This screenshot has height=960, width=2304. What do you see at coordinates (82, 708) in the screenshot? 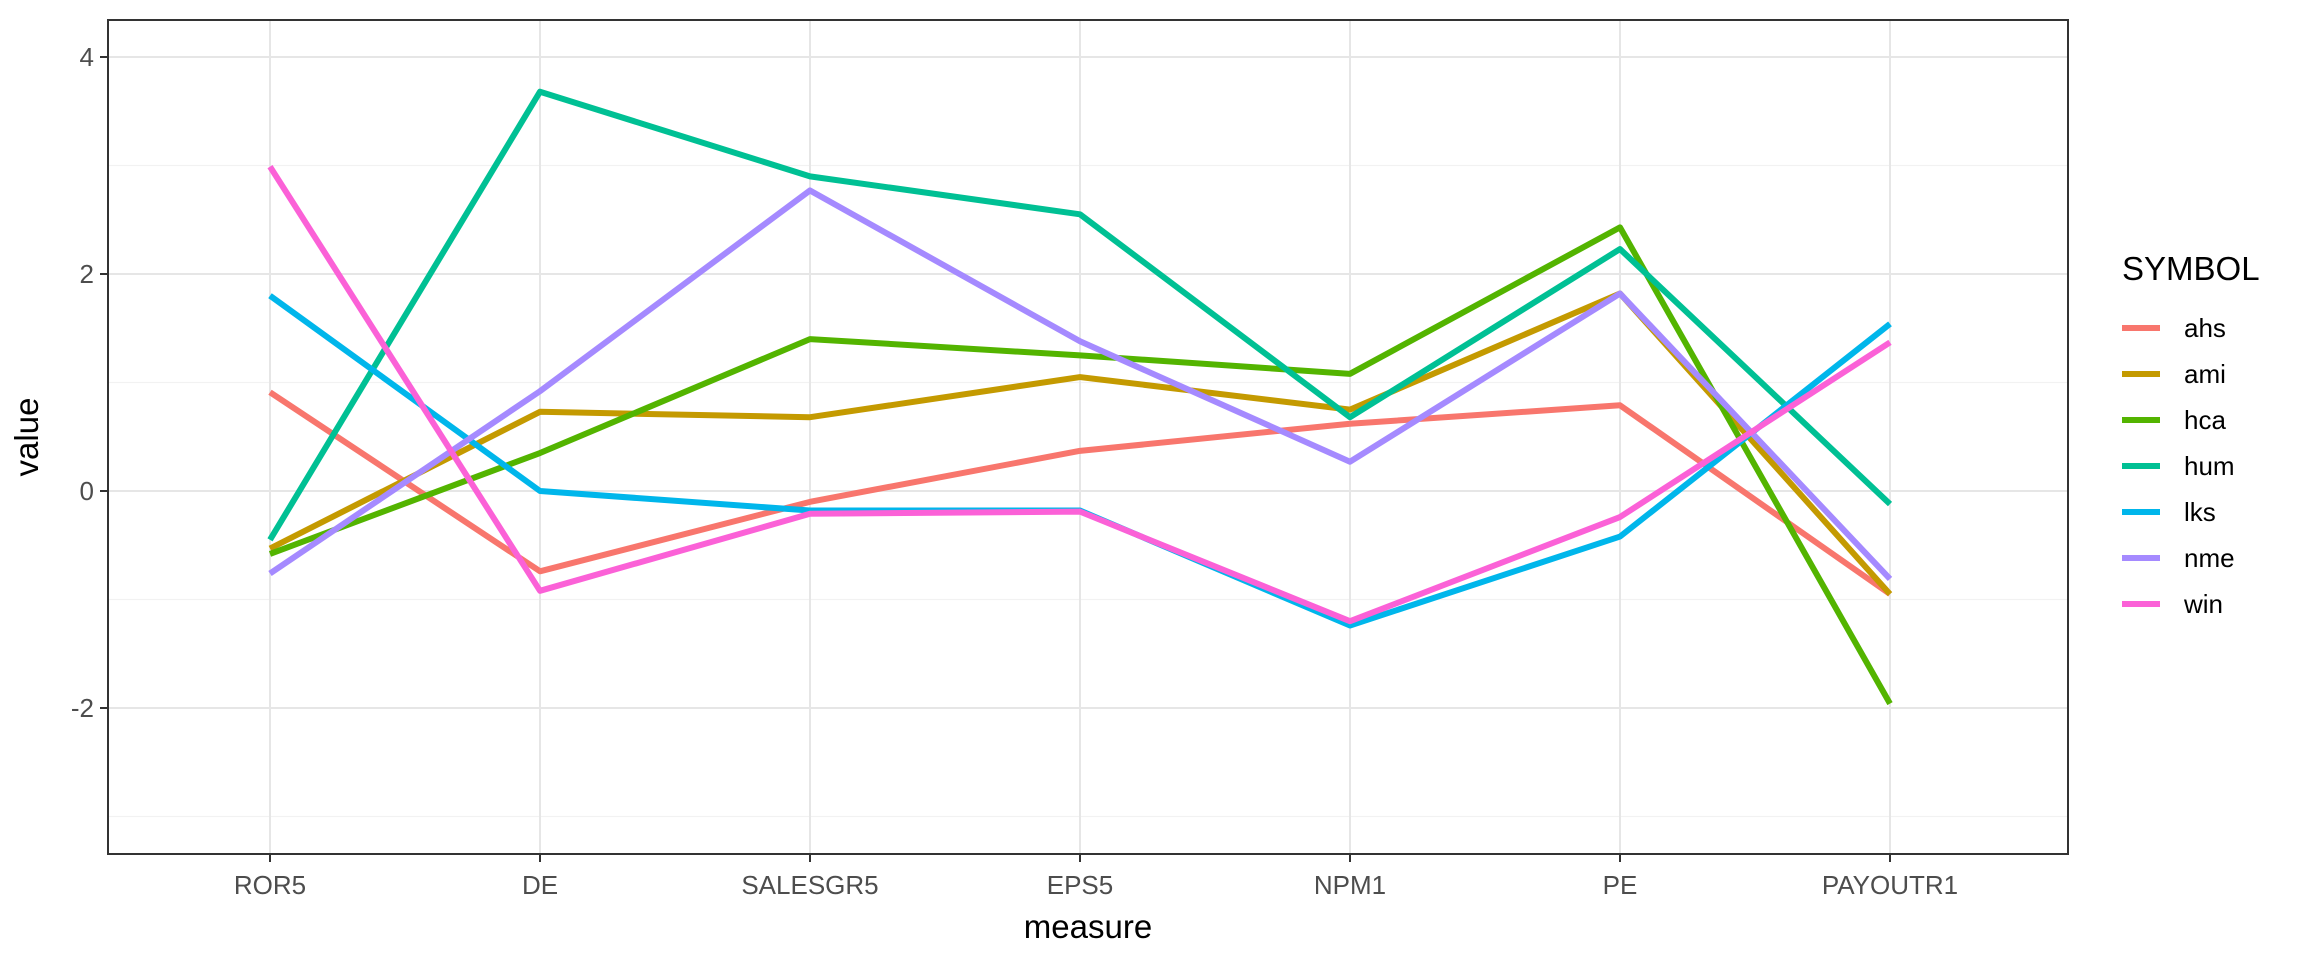
I see `y-tick-label: -2` at bounding box center [82, 708].